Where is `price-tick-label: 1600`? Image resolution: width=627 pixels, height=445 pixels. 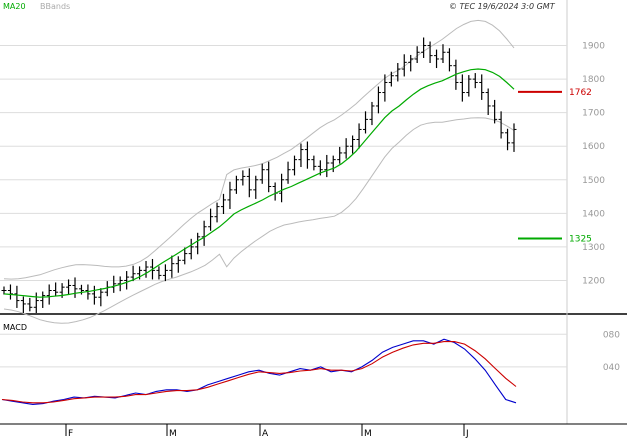
price-tick-label: 1600 is located at coordinates (593, 147).